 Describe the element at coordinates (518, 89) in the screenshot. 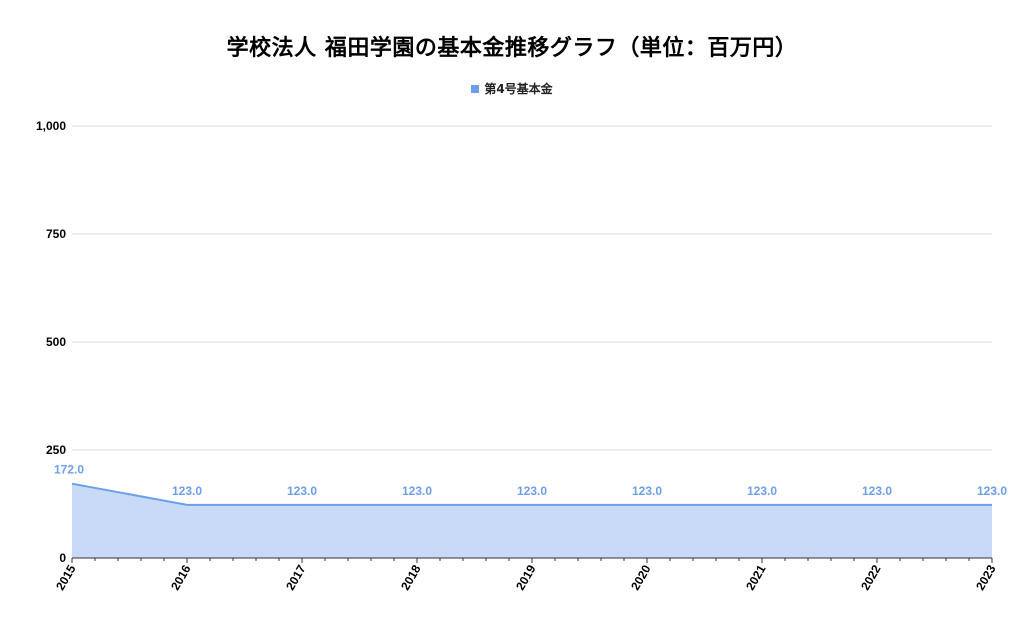

I see `legend-label: 第4号基本金` at that location.